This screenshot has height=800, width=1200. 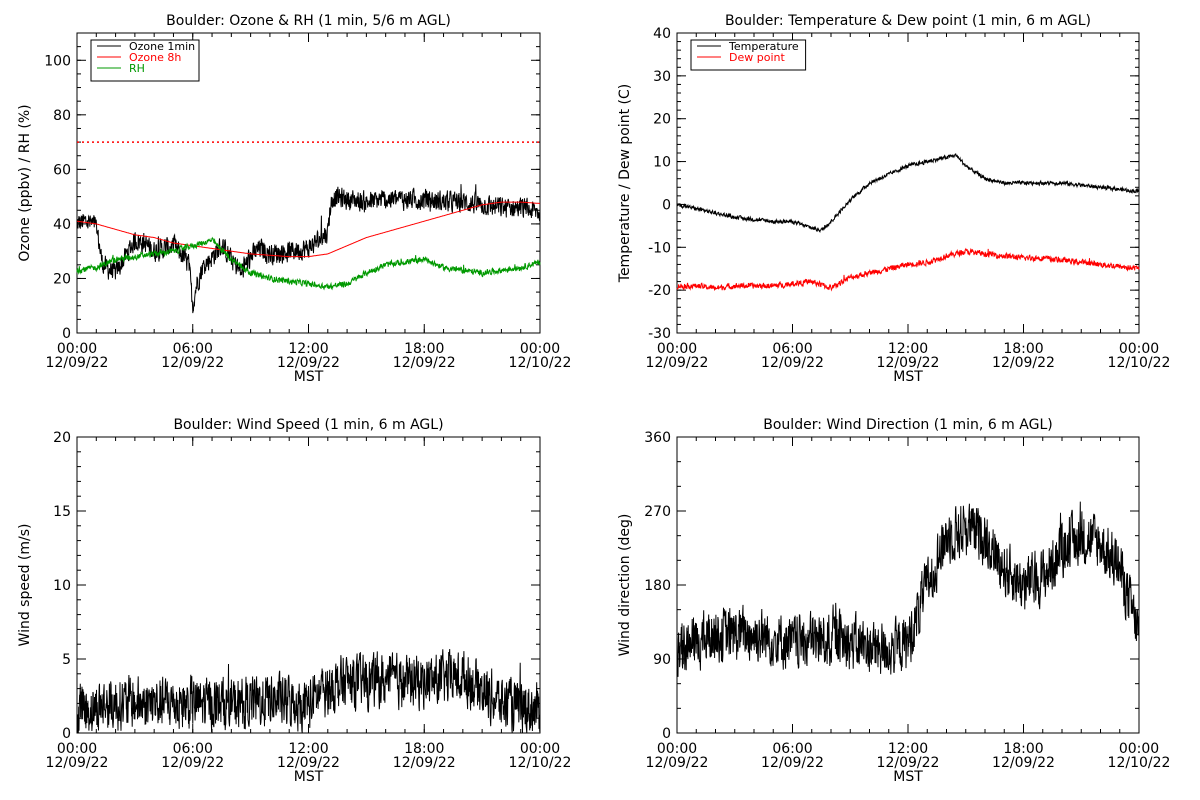 I want to click on legend-label: Ozone 1min, so click(x=162, y=46).